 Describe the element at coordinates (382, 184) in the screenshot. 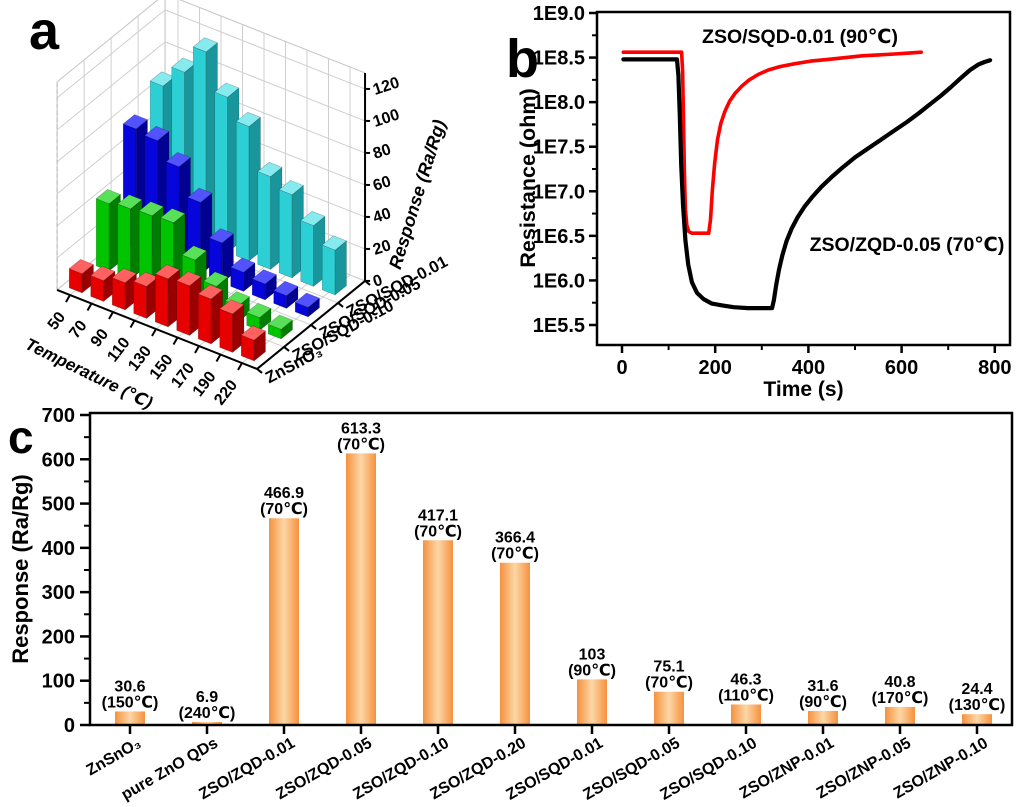

I see `svg-text: 60` at that location.